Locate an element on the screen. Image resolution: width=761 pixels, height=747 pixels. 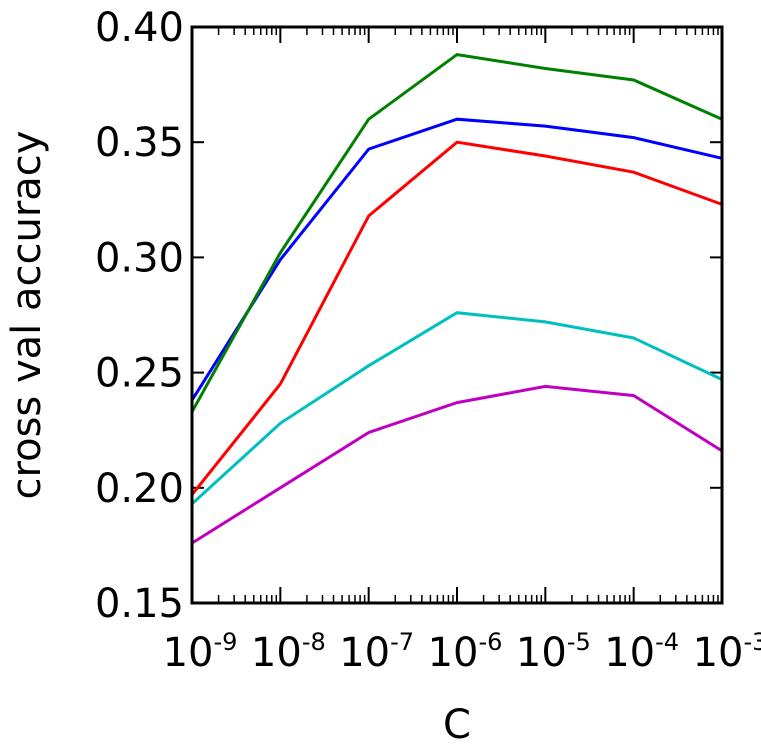
x-tick-label: 10⁻⁴ is located at coordinates (641, 652).